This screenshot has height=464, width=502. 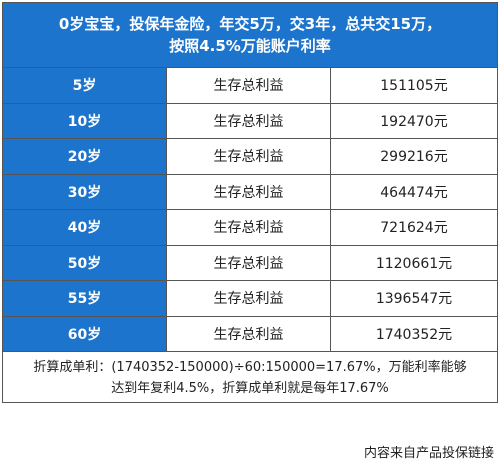 I want to click on age-cell: 40岁, so click(x=85, y=227).